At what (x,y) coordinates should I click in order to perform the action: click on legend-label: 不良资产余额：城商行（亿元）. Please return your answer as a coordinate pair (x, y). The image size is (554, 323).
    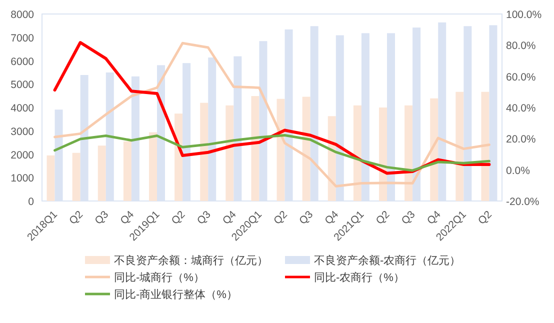
    Looking at the image, I should click on (191, 260).